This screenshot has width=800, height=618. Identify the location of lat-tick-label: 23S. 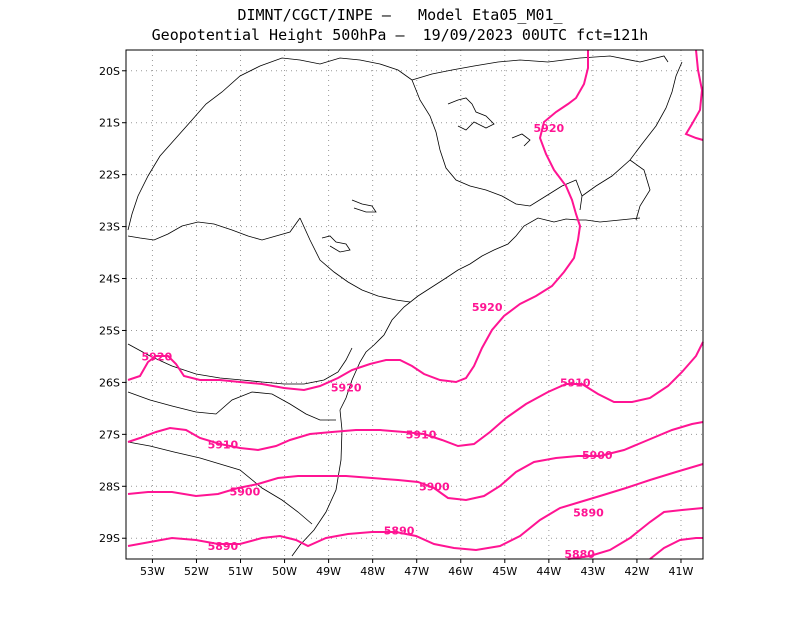
(109, 227).